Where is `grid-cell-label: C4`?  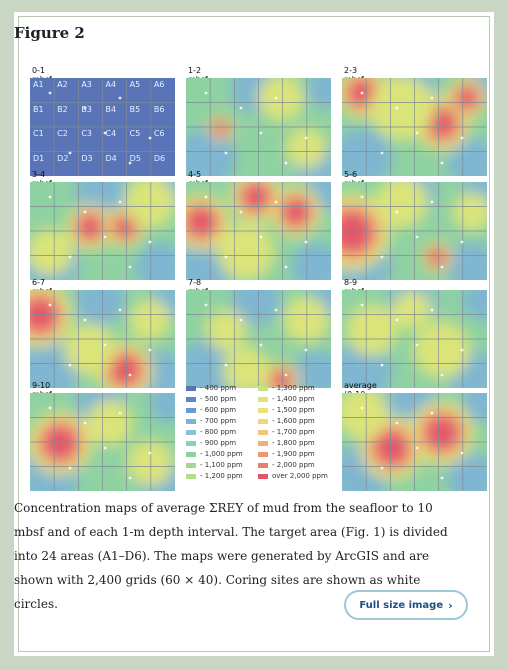 grid-cell-label: C4 is located at coordinates (111, 133).